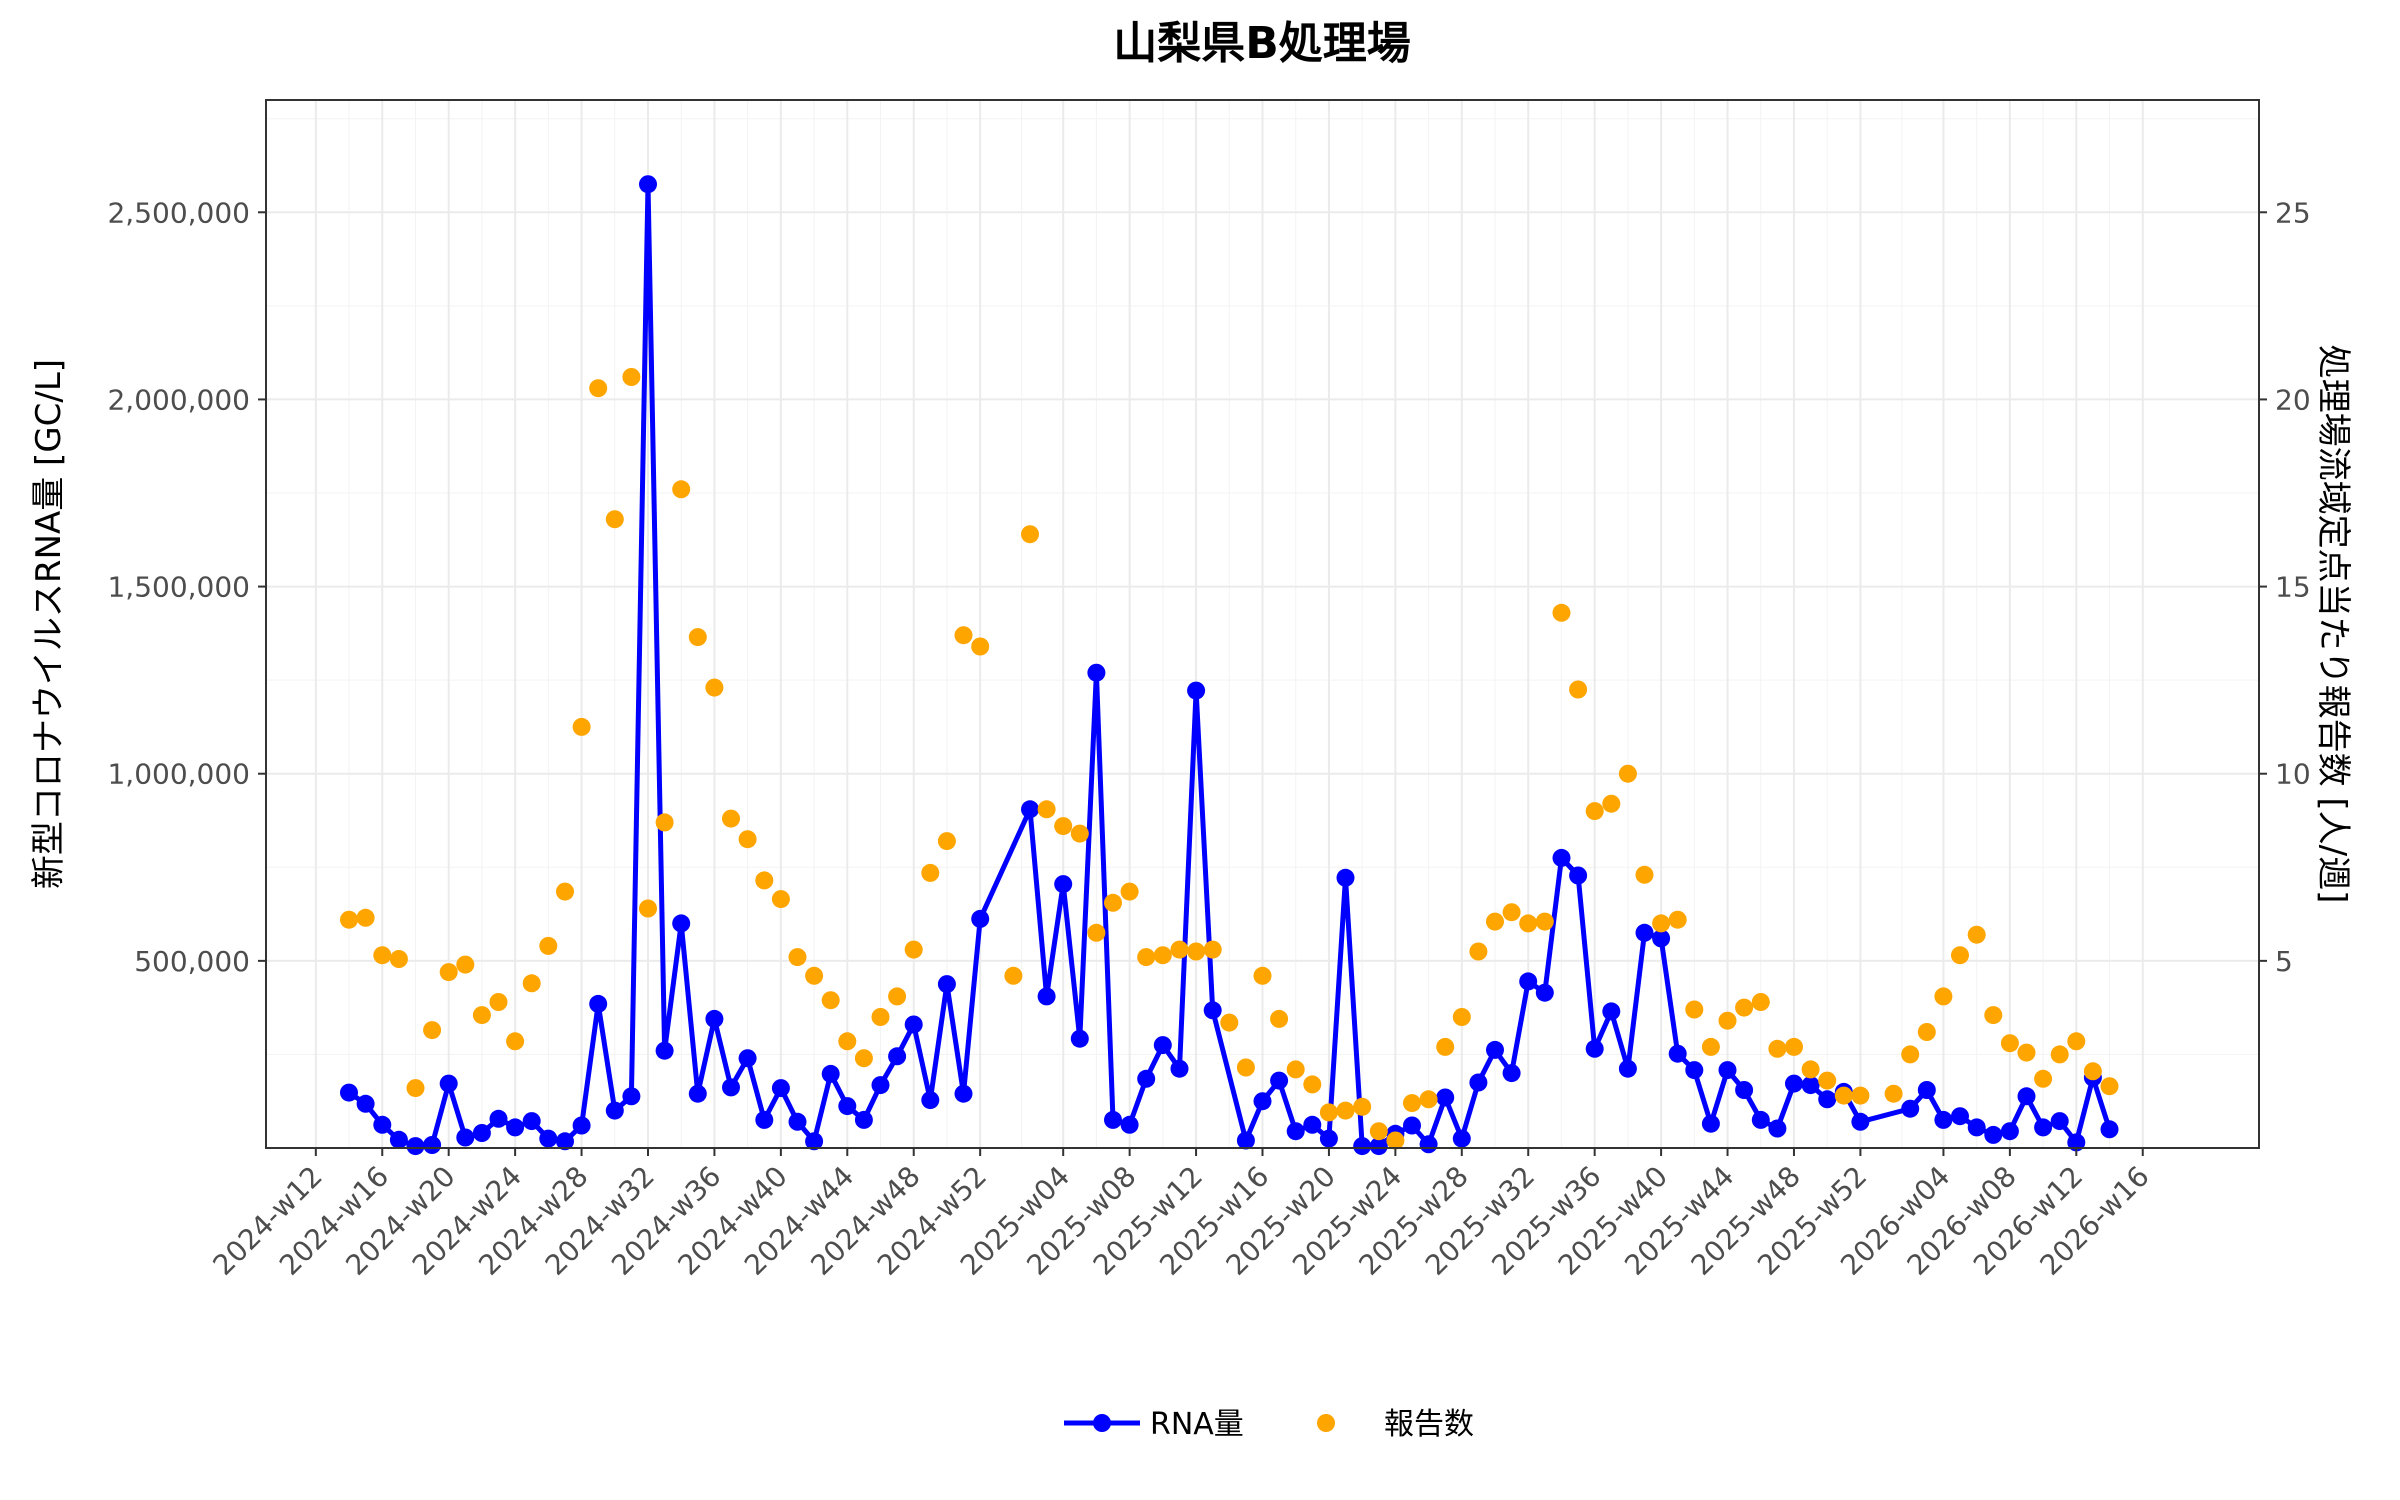 The image size is (2400, 1500). I want to click on y-left-tick-label: 2,000,000, so click(178, 399).